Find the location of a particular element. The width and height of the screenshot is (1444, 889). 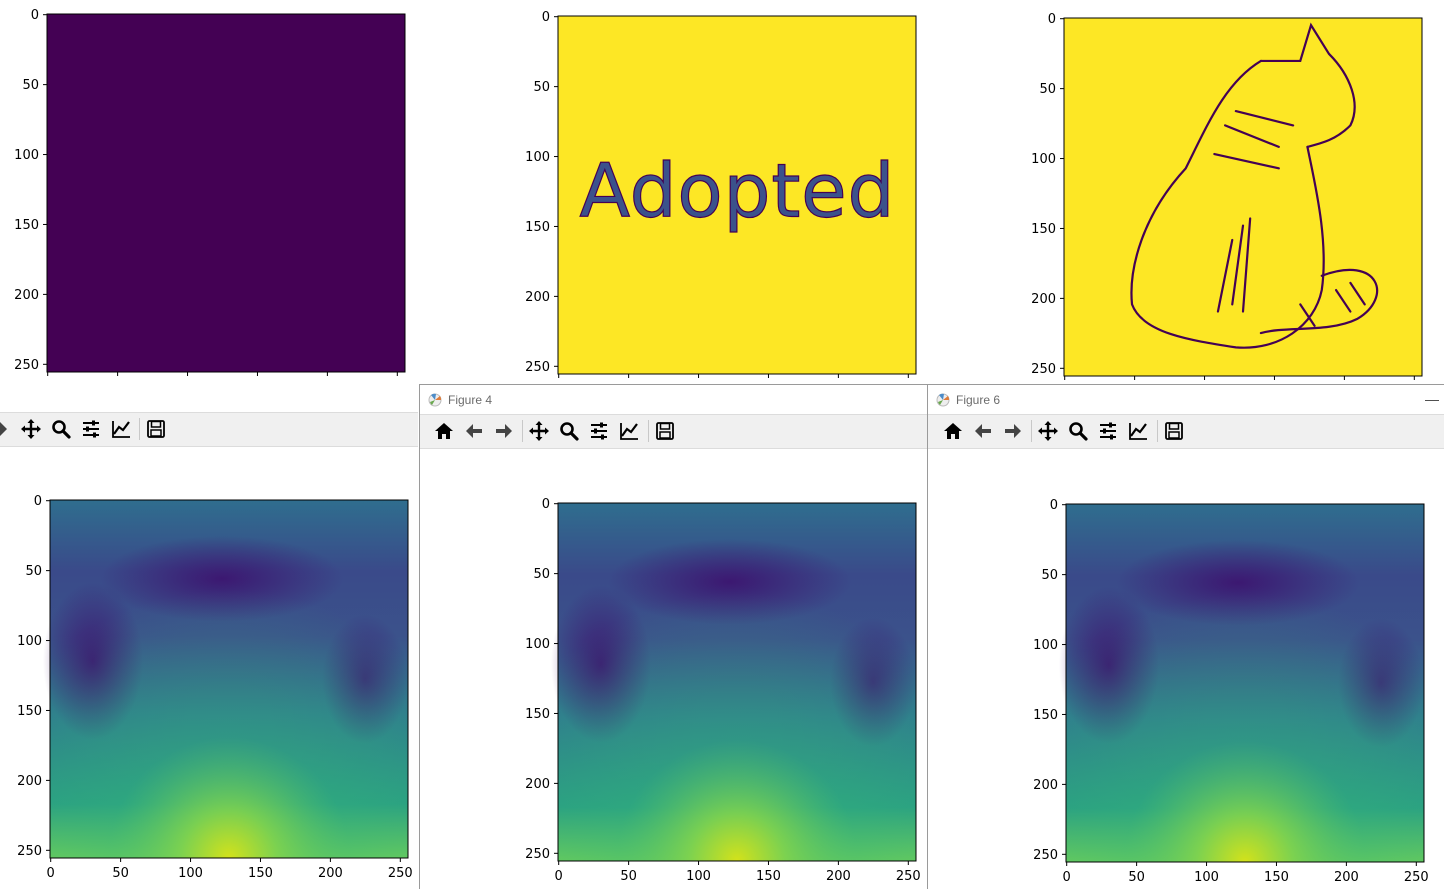

figure-6-title: Figure 6 is located at coordinates (978, 399).